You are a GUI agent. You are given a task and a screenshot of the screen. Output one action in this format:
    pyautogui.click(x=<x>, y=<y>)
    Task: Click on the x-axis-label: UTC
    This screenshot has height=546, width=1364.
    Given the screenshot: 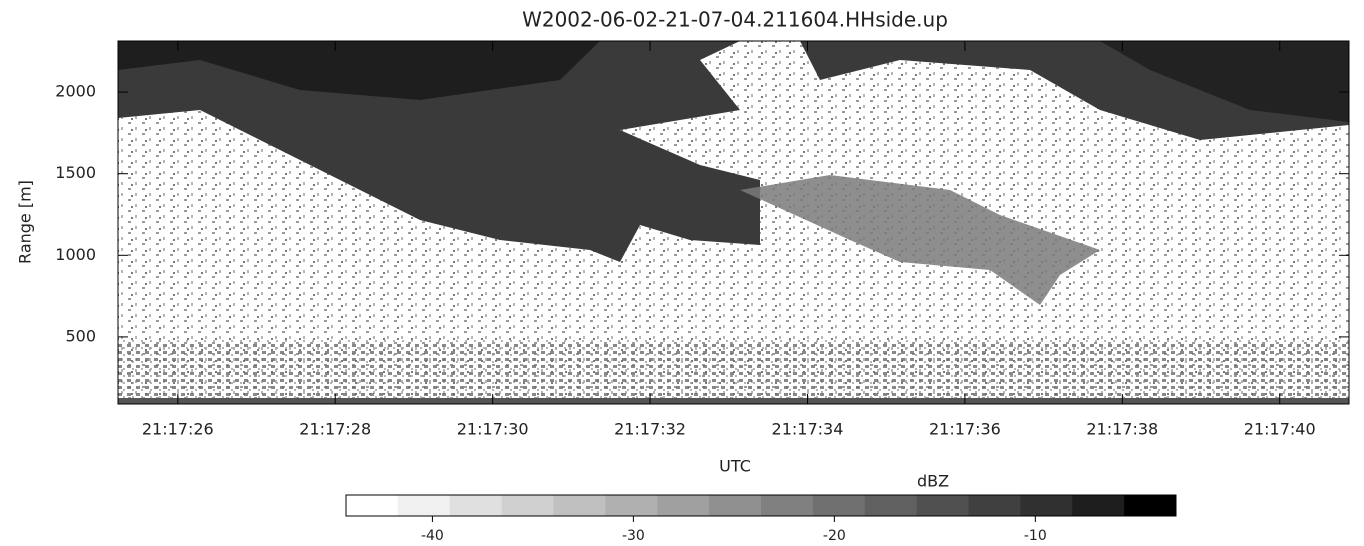 What is the action you would take?
    pyautogui.click(x=735, y=466)
    